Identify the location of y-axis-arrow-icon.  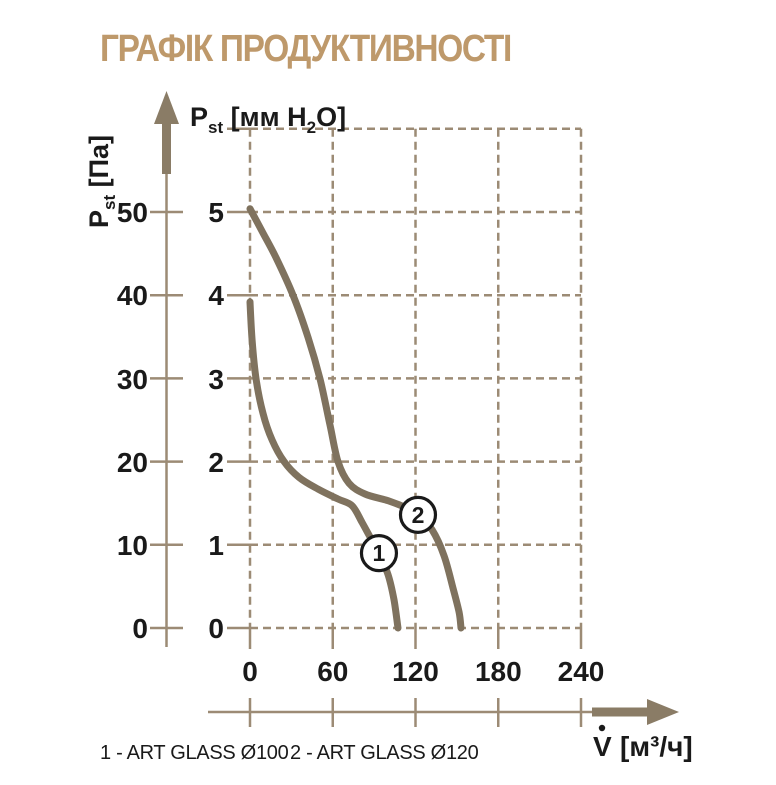
(166, 132).